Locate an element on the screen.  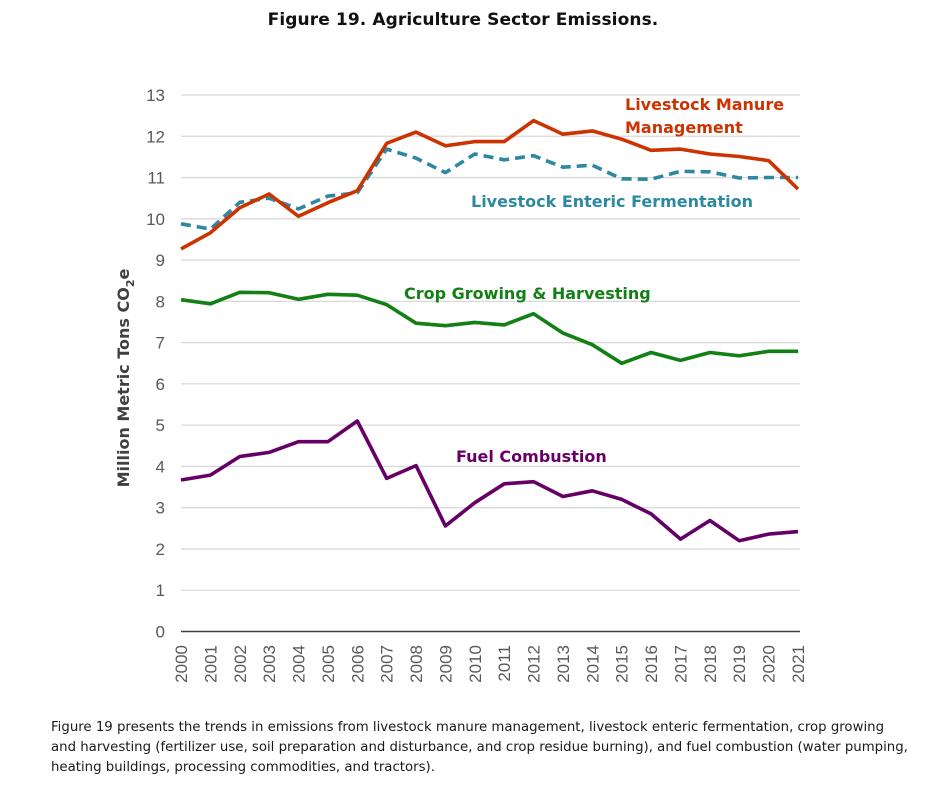
y-tick-label: 0 is located at coordinates (160, 632).